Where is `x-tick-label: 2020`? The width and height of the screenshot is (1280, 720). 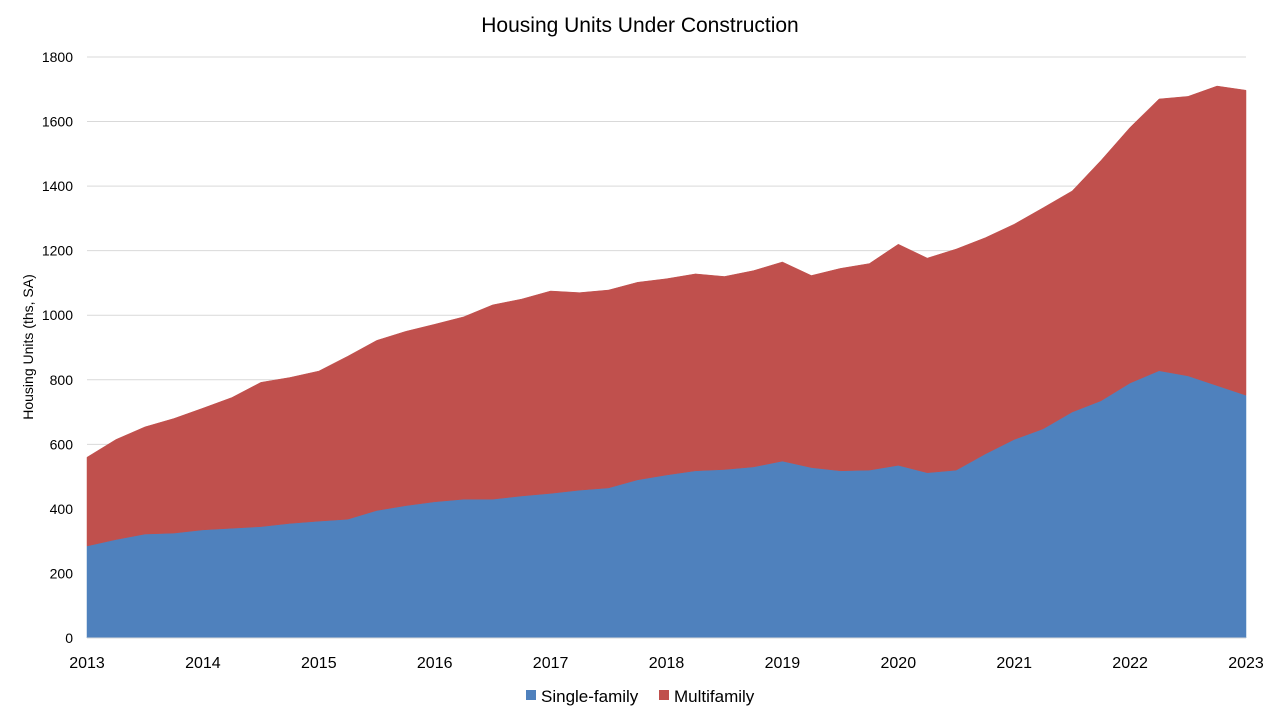 x-tick-label: 2020 is located at coordinates (899, 663).